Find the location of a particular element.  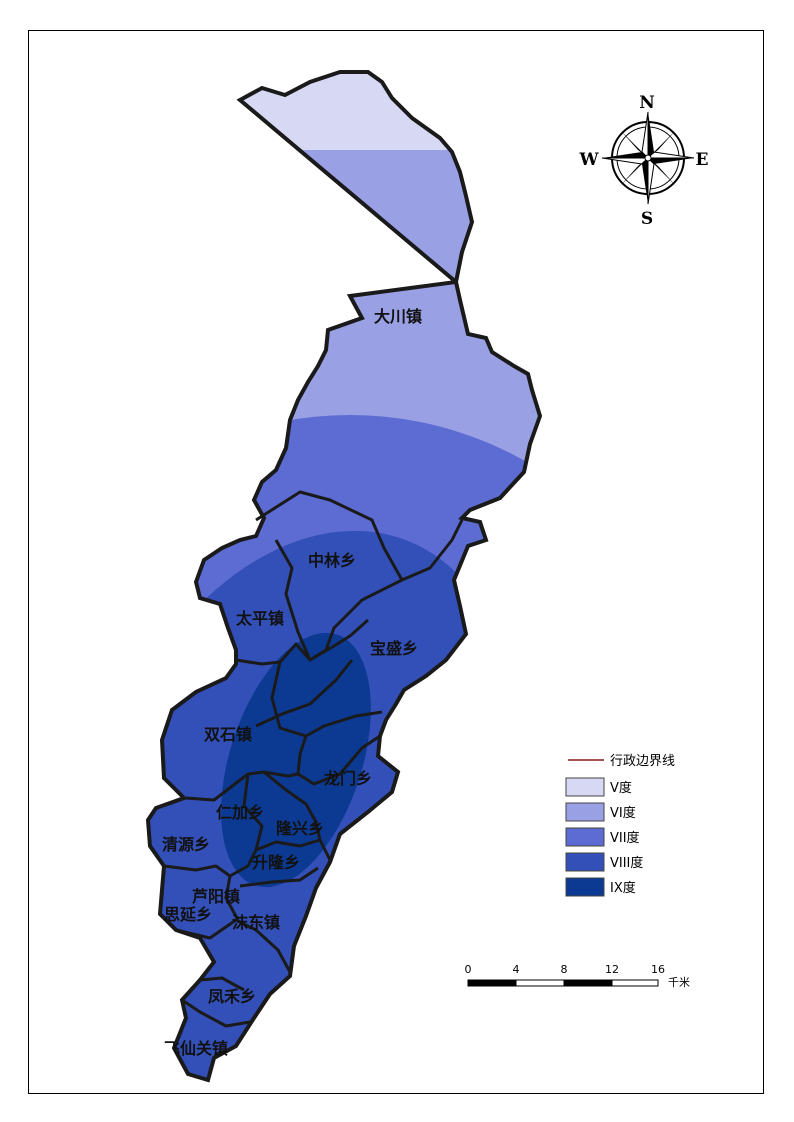

town-label-fenghe: 凤禾乡 is located at coordinates (232, 996).